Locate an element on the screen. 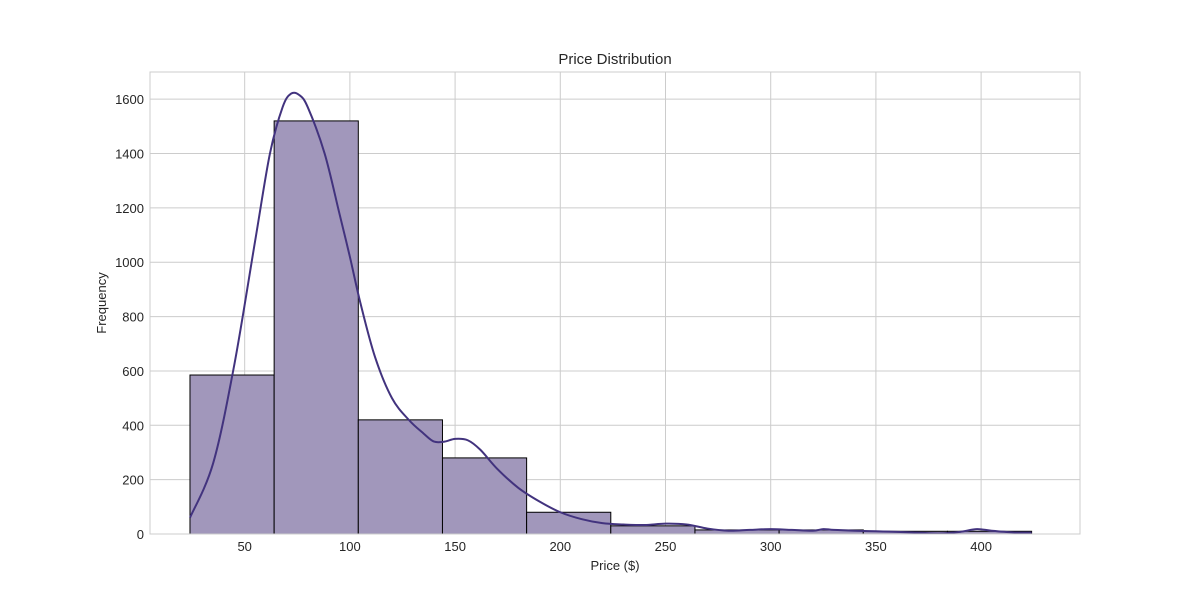 The image size is (1200, 600). x-tick-label: 400 is located at coordinates (981, 546).